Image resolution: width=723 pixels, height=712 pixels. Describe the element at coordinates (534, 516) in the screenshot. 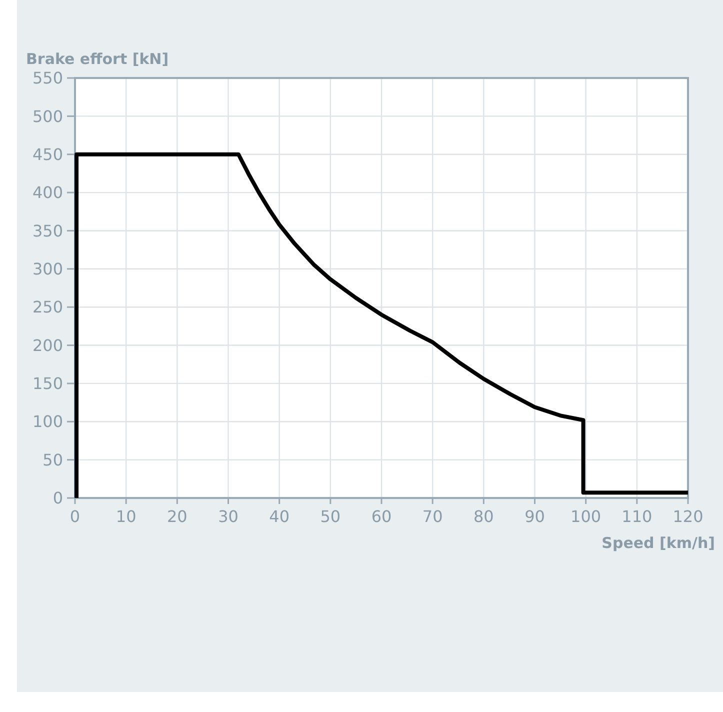

I see `x-tick-label: 90` at that location.